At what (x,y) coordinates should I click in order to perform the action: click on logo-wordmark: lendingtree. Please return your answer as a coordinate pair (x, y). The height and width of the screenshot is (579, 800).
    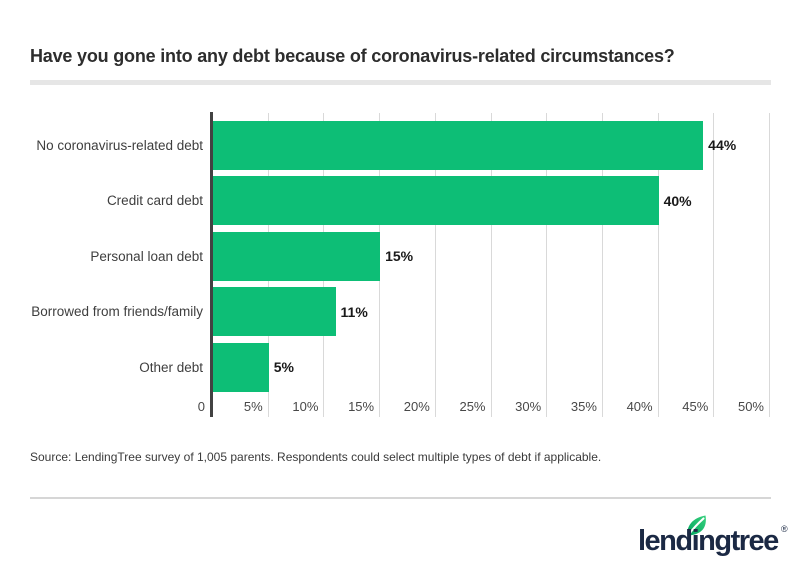
    Looking at the image, I should click on (708, 541).